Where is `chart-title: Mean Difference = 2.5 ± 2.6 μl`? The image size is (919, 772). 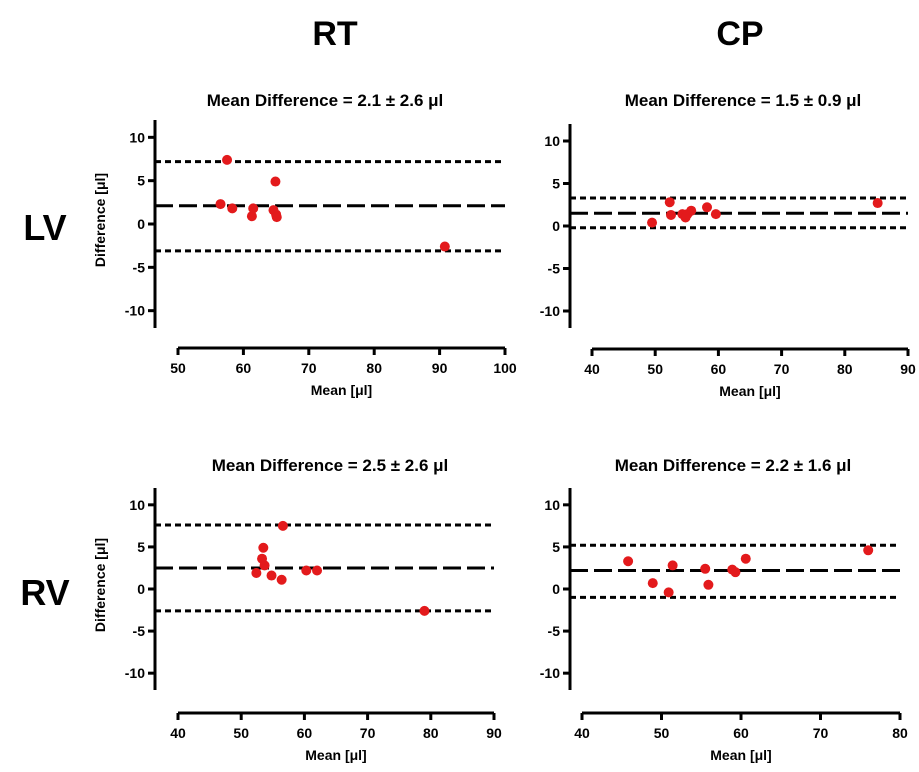
chart-title: Mean Difference = 2.5 ± 2.6 μl is located at coordinates (330, 465).